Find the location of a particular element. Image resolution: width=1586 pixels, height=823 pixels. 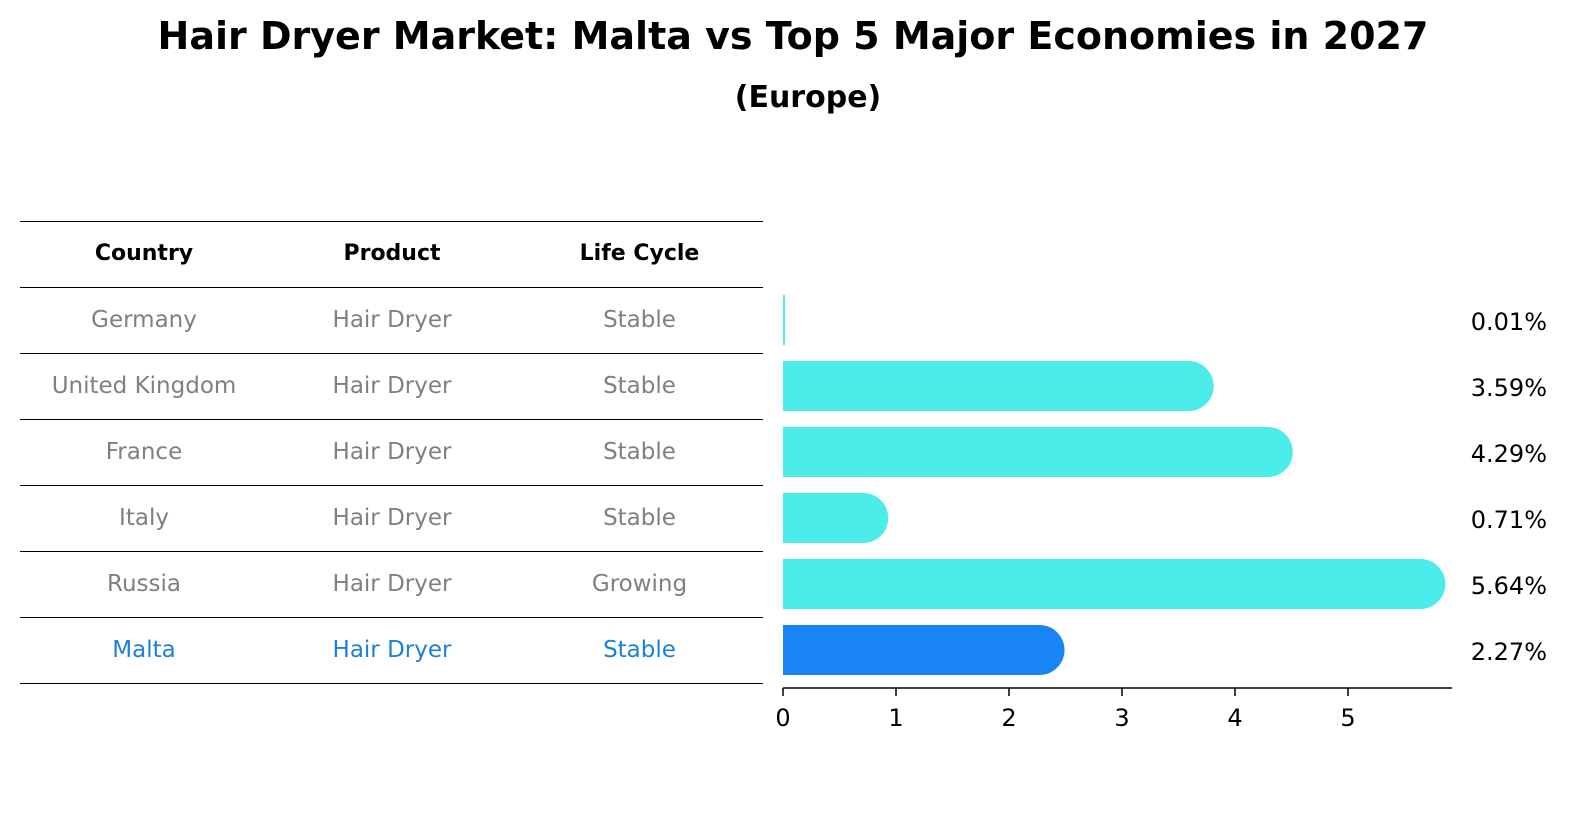

value-label: 5.64% is located at coordinates (1509, 586).